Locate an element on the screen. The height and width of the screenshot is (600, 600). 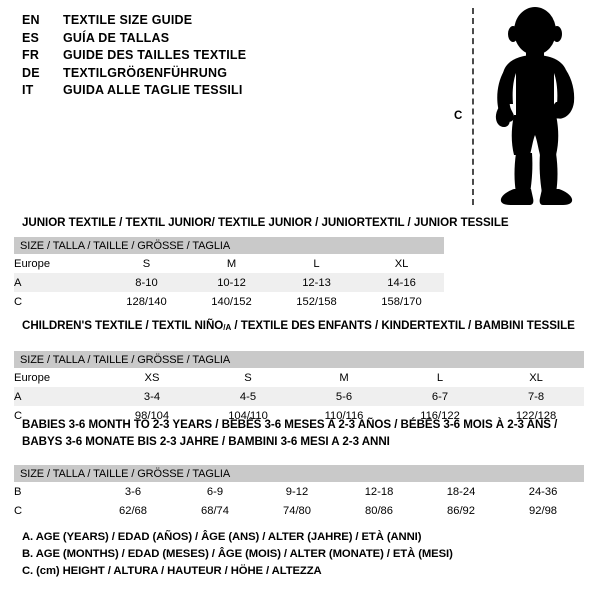
height-measure-label: C is located at coordinates (458, 116).